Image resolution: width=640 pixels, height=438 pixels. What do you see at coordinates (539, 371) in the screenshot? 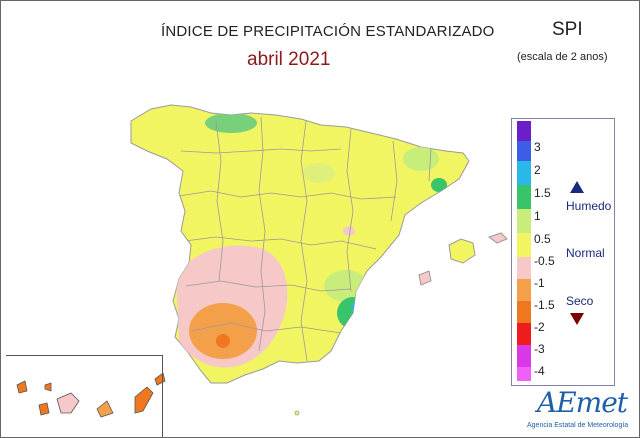
I see `legend-tick-neg-4: -4` at bounding box center [539, 371].